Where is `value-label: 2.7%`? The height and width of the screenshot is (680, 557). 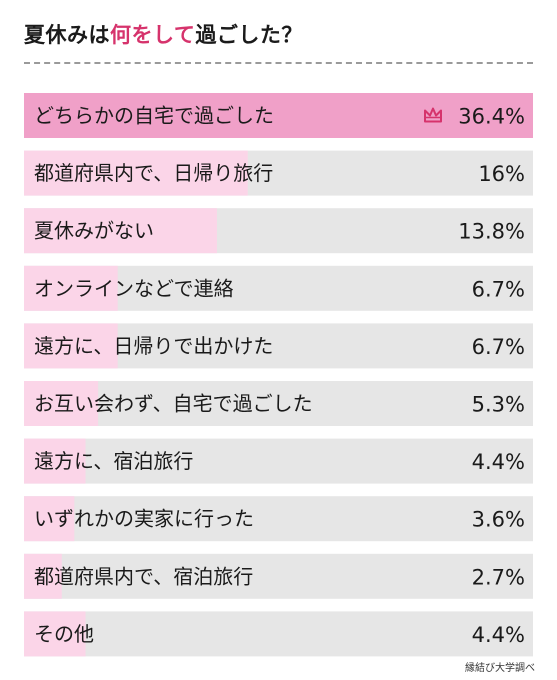 value-label: 2.7% is located at coordinates (498, 577).